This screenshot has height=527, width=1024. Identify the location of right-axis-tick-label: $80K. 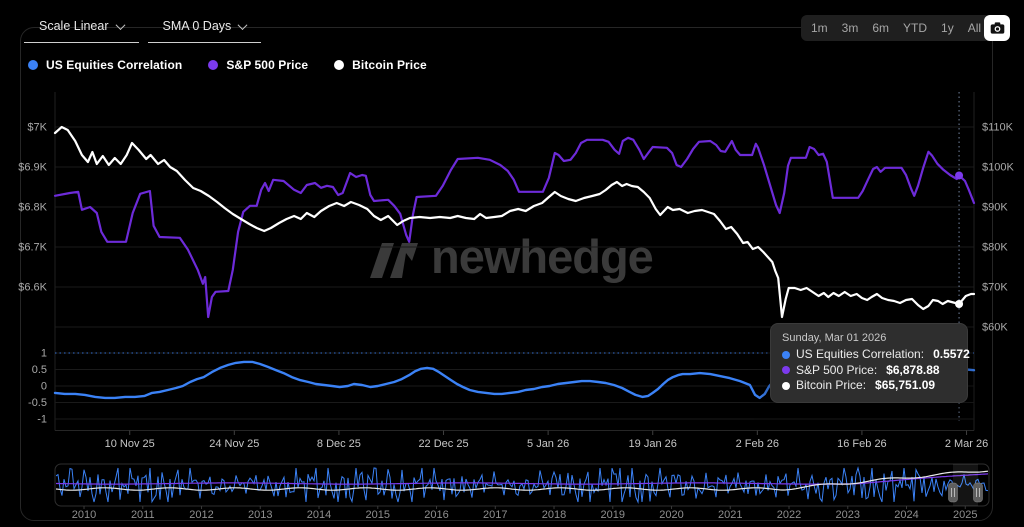
(995, 248).